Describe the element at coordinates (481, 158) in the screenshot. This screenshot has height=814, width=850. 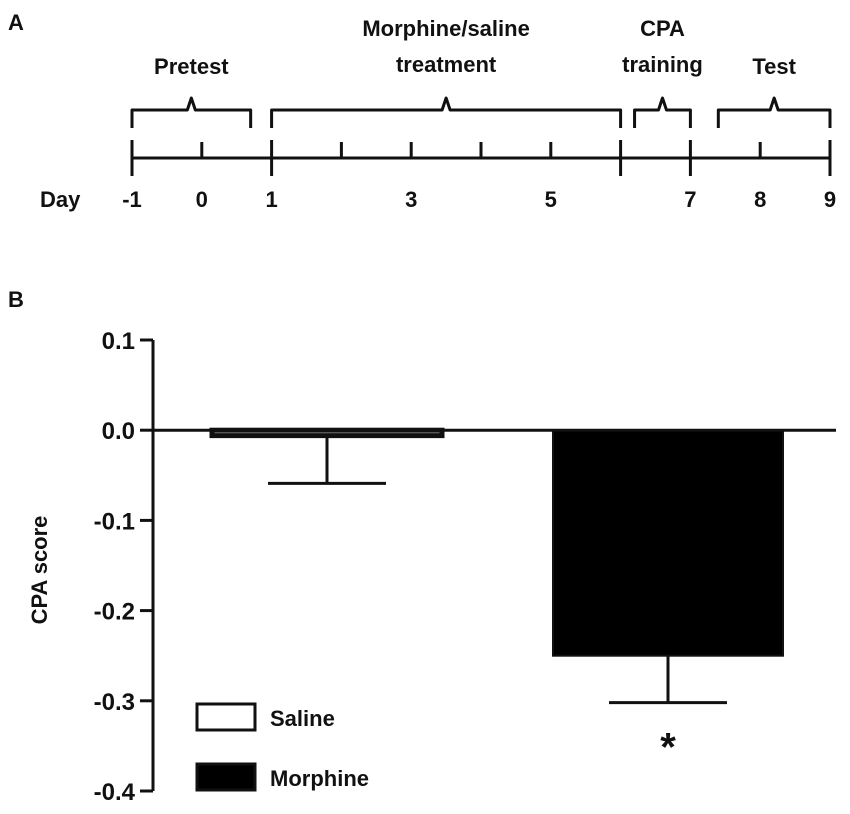
I see `timeline-ticks` at that location.